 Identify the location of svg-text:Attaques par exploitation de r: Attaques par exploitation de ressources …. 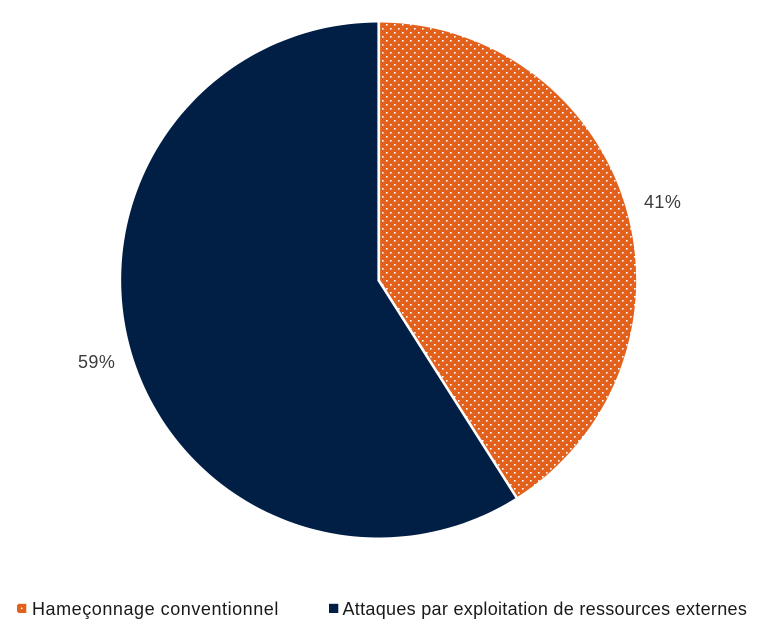
(545, 609).